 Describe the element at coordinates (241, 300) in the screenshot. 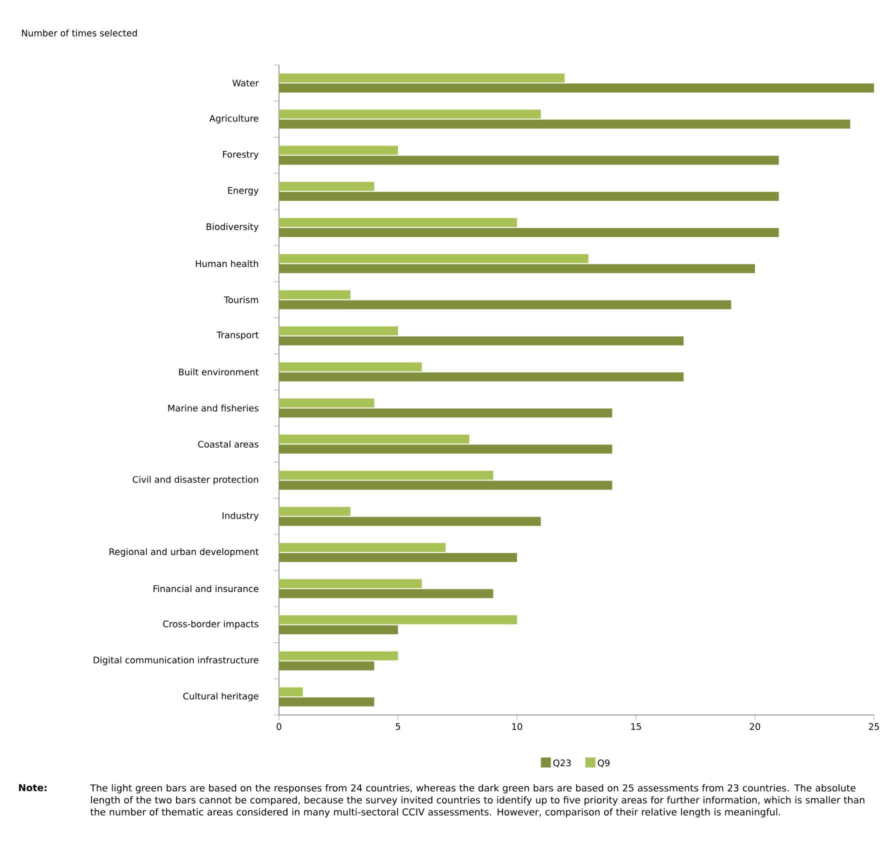

I see `y-tick-label: Tourism` at that location.